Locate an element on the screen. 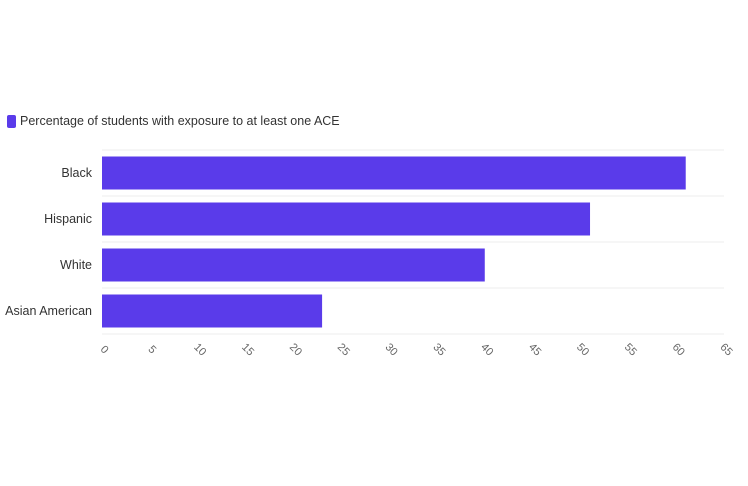  category-label: Asian American is located at coordinates (48, 311).